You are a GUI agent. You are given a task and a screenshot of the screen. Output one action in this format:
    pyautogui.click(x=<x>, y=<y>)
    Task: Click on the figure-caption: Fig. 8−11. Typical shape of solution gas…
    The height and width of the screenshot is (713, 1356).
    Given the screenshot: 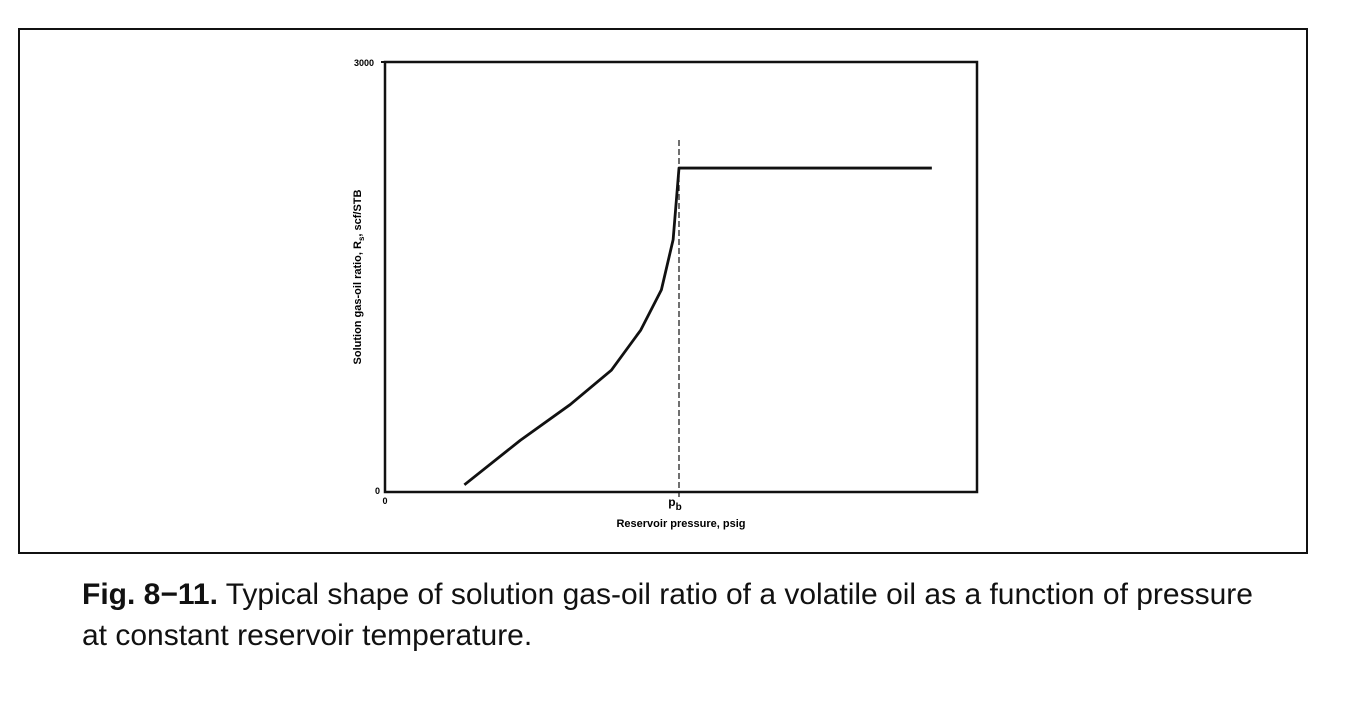 What is the action you would take?
    pyautogui.click(x=677, y=615)
    